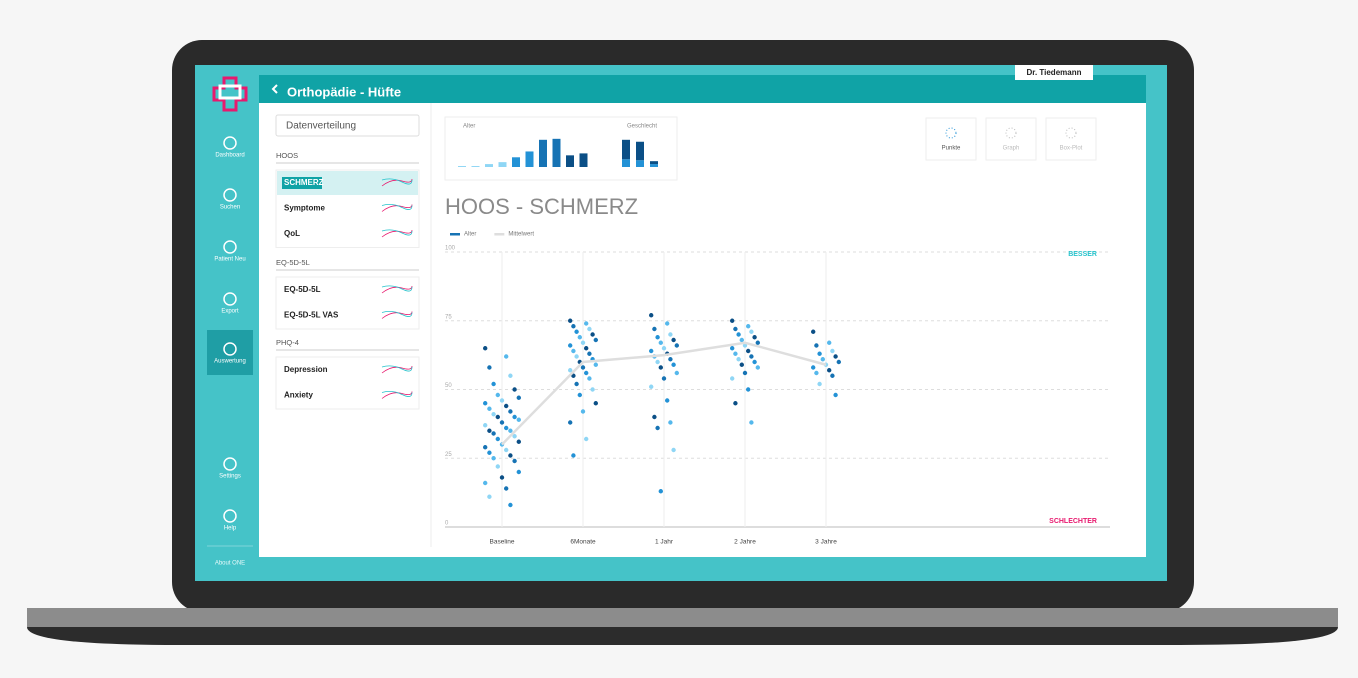  What do you see at coordinates (230, 312) in the screenshot?
I see `nav-label: Export` at bounding box center [230, 312].